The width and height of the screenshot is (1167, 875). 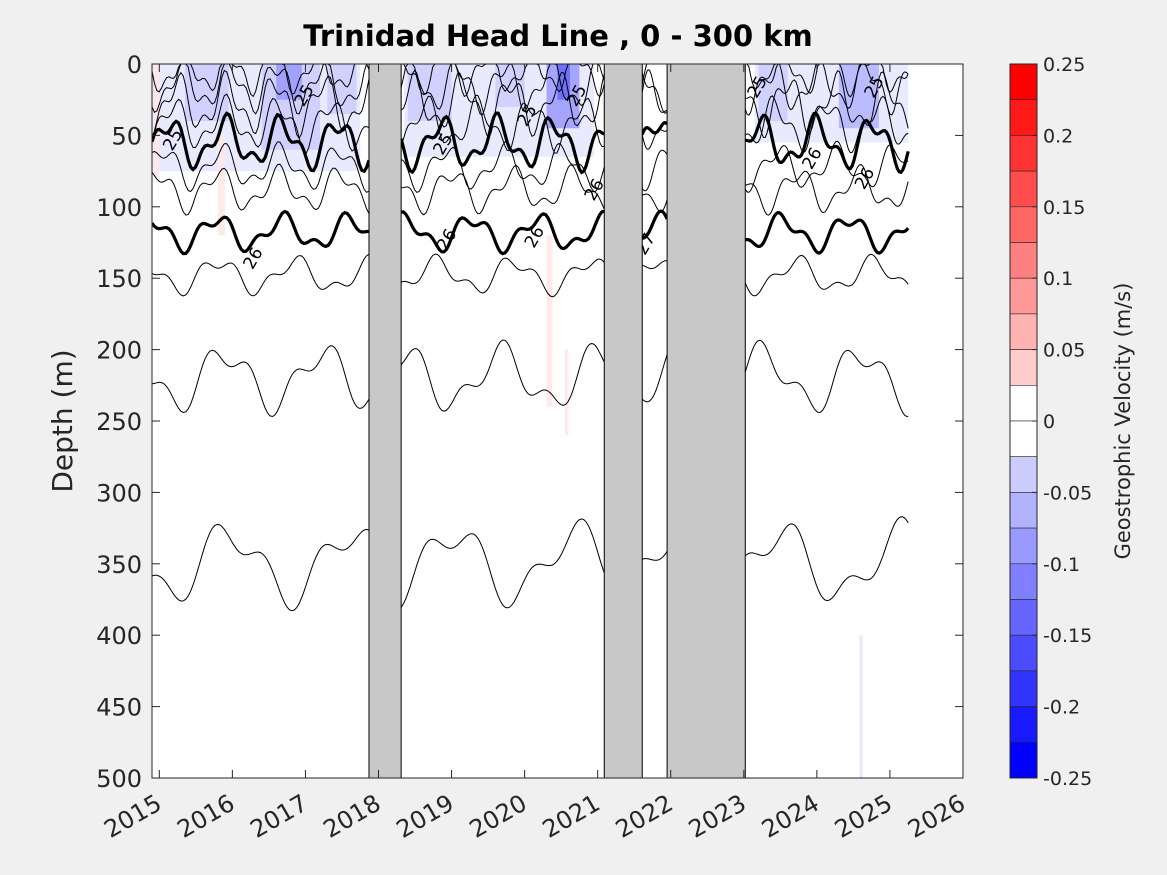 I want to click on y-tick-label: 450, so click(x=119, y=708).